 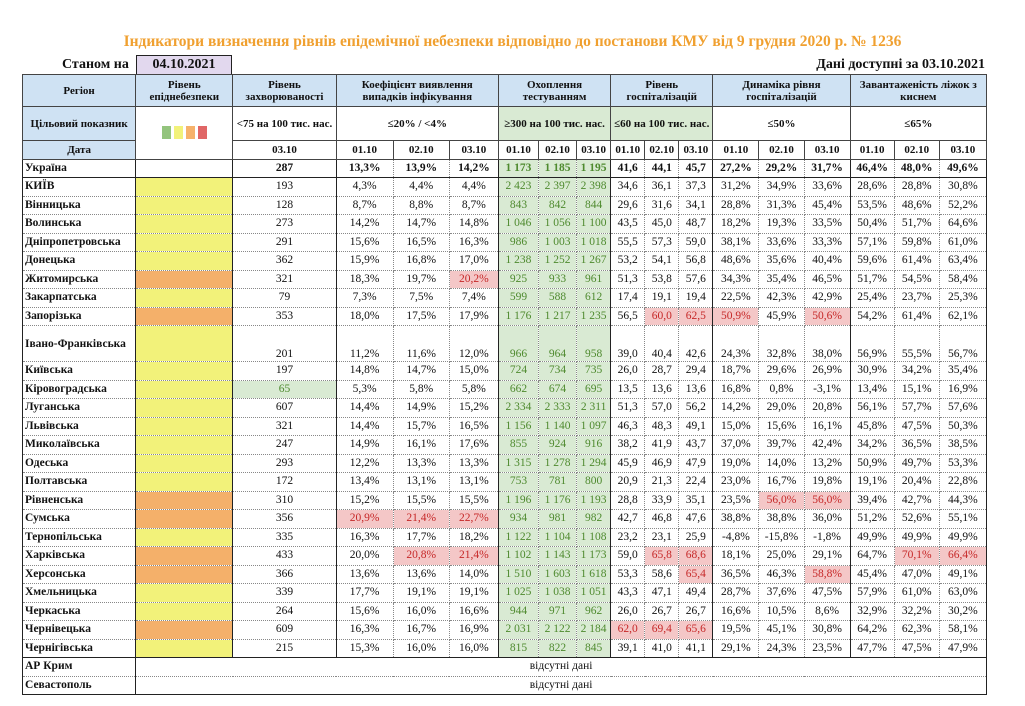 What do you see at coordinates (872, 316) in the screenshot?
I see `value-cell: 54,2%` at bounding box center [872, 316].